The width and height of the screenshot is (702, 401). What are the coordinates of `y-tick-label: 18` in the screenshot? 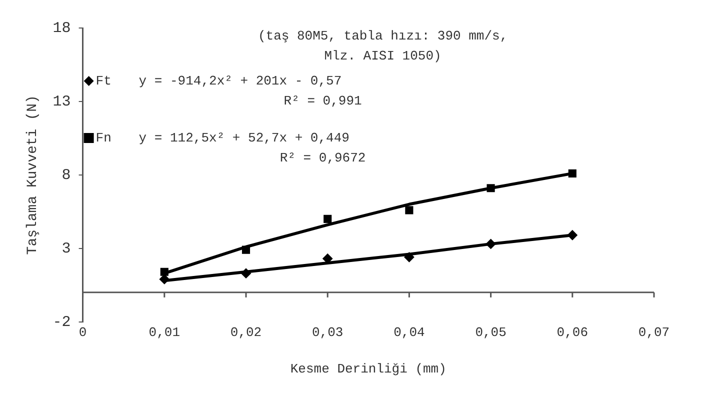 It's located at (61, 28).